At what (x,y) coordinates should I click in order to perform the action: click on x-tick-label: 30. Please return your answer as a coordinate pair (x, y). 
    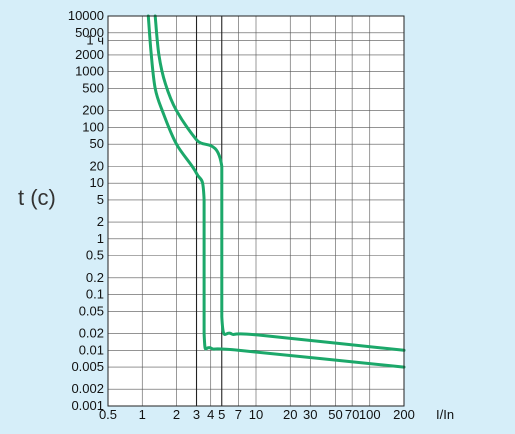
    Looking at the image, I should click on (310, 414).